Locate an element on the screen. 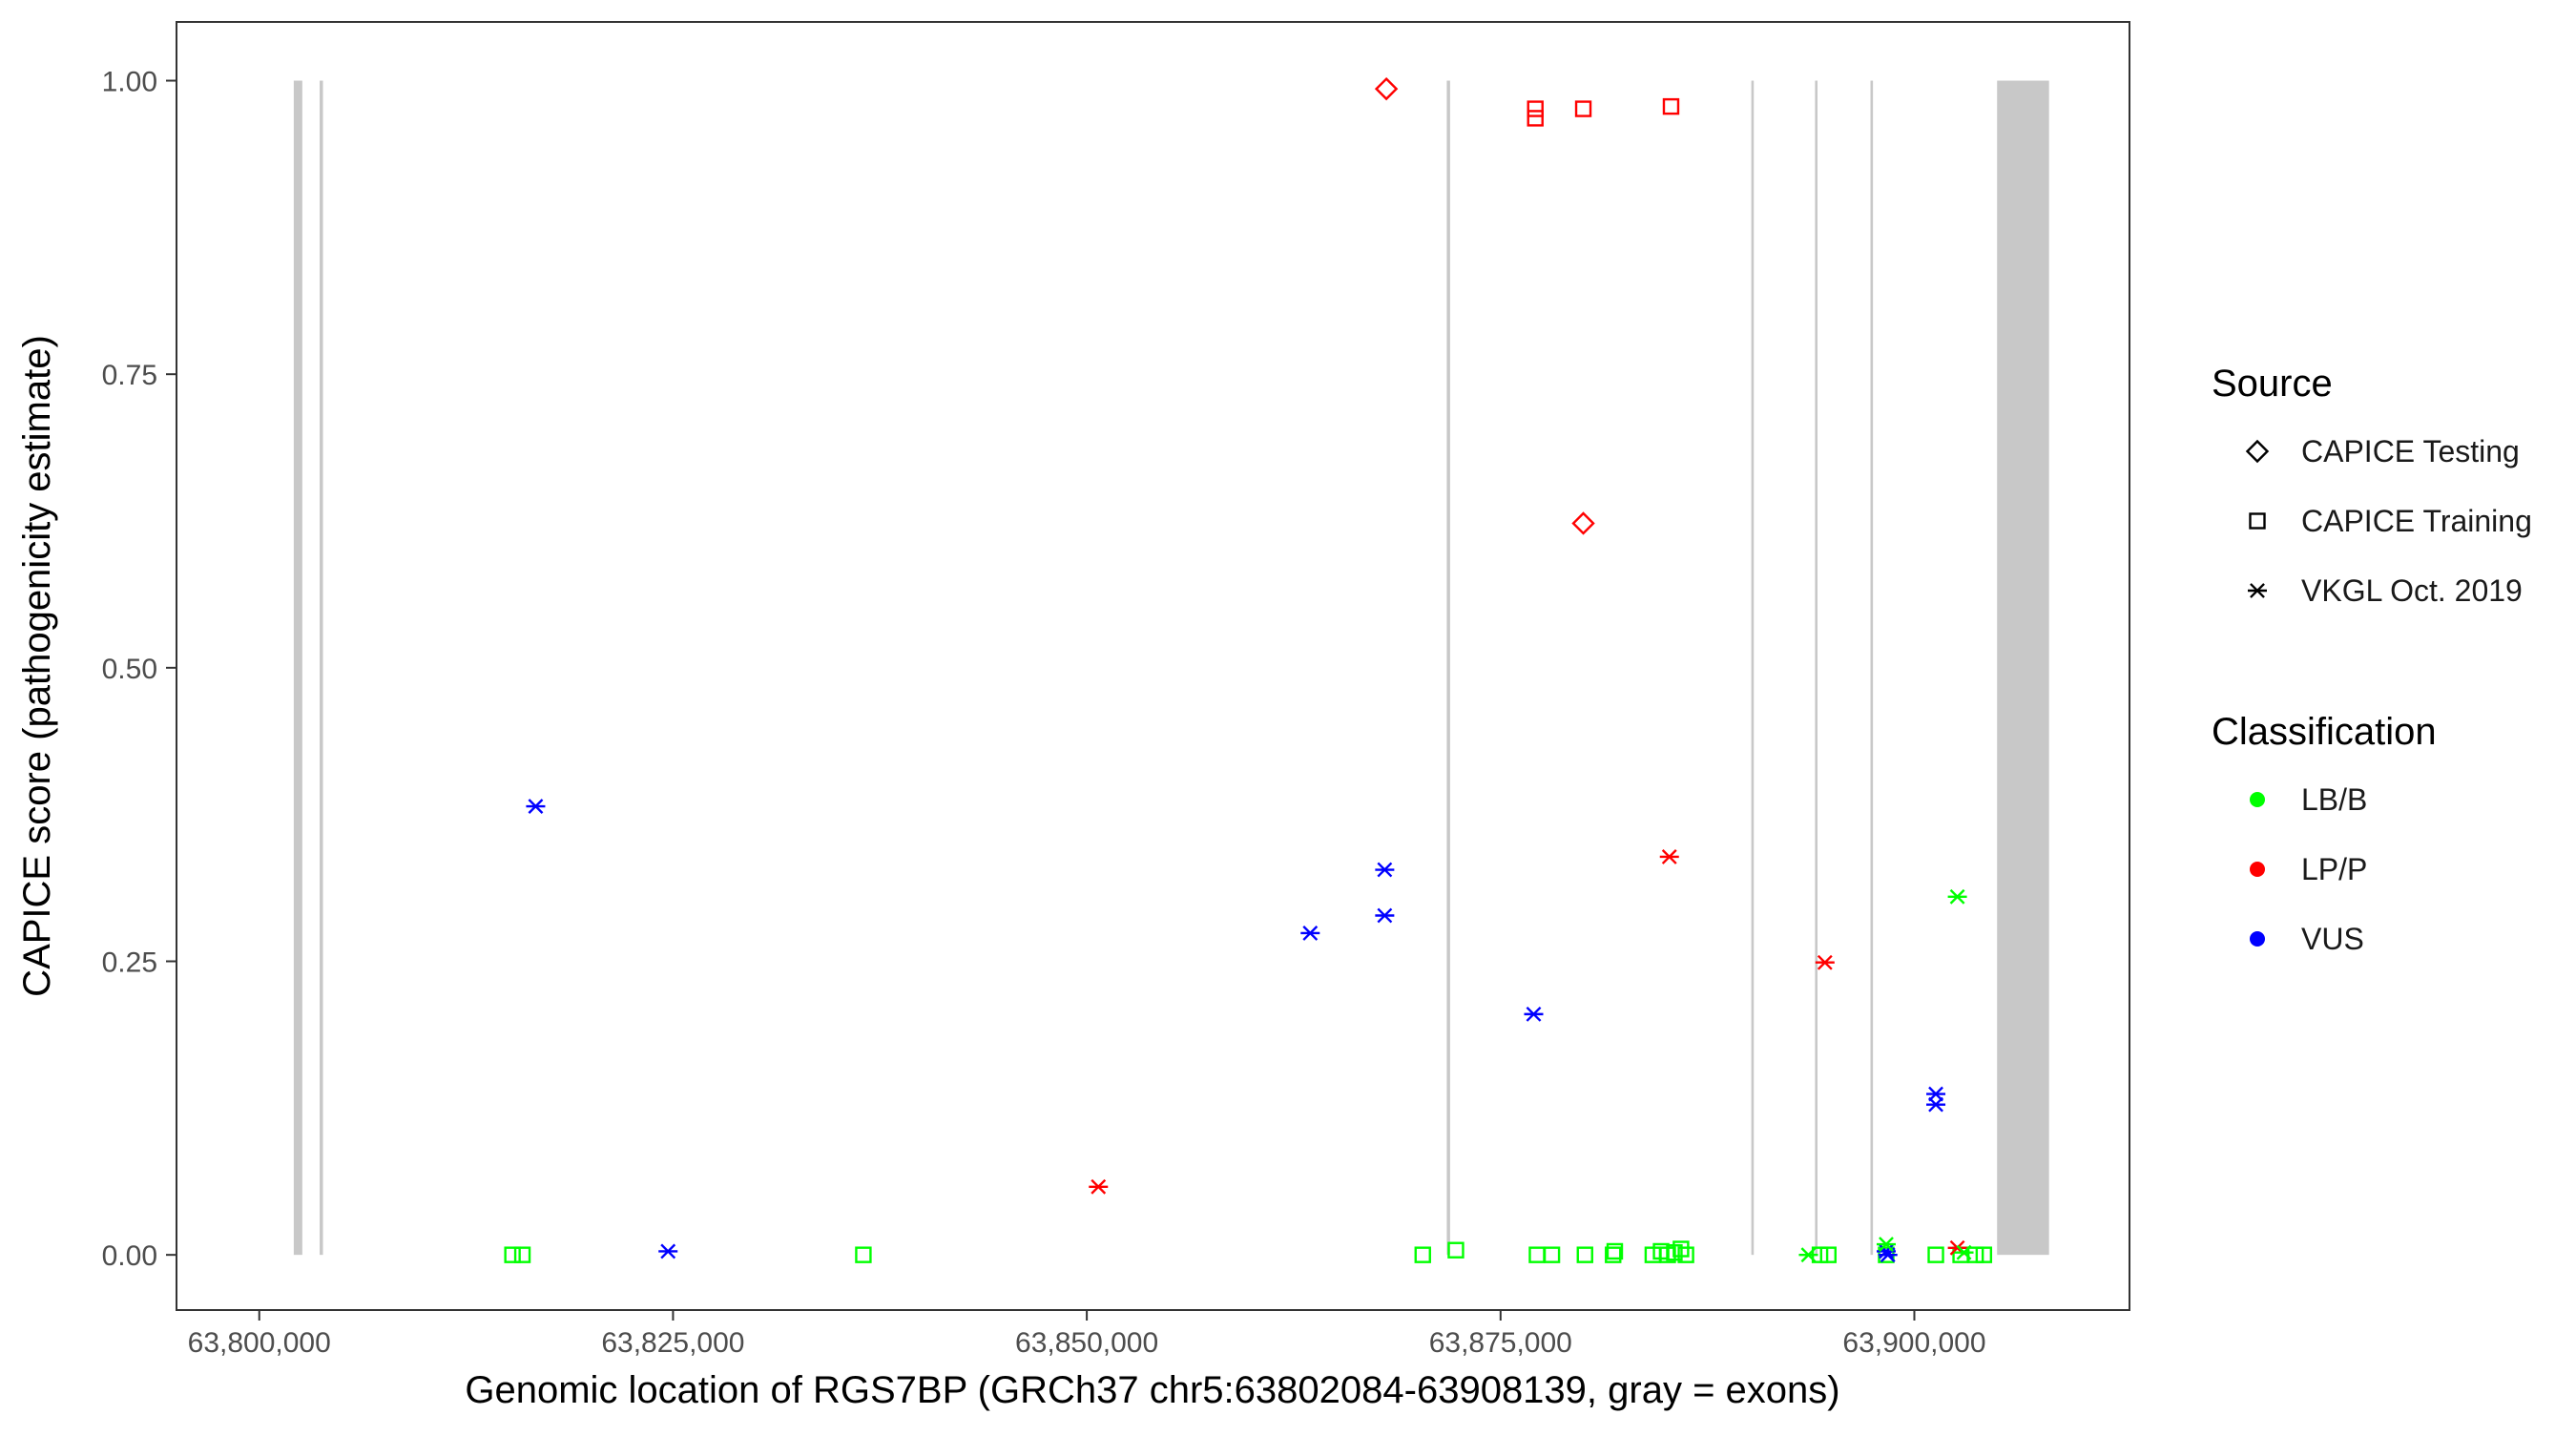 This screenshot has height=1436, width=2576. y-tick-label-1: 0.00 is located at coordinates (129, 1256).